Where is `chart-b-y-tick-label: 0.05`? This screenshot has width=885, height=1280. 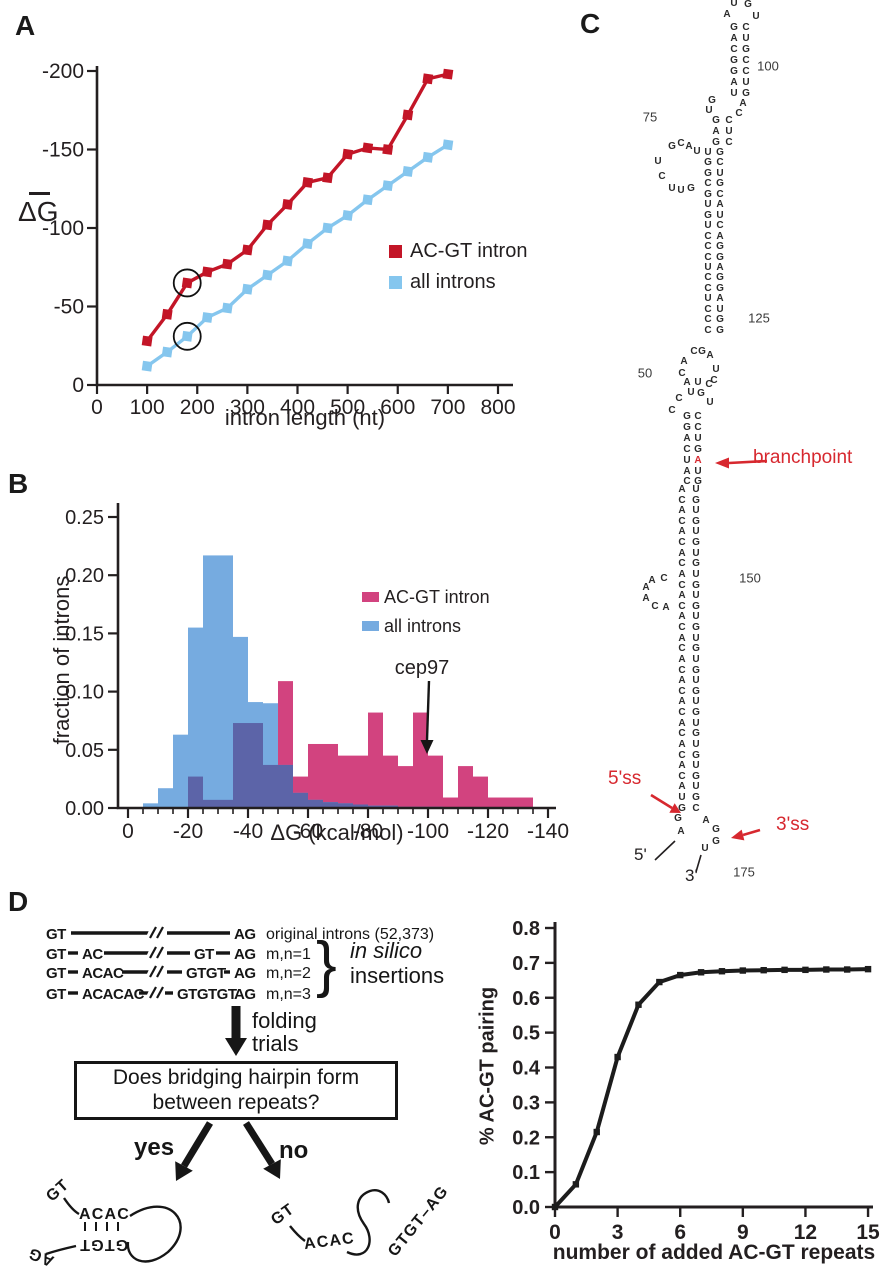 chart-b-y-tick-label: 0.05 is located at coordinates (84, 751).